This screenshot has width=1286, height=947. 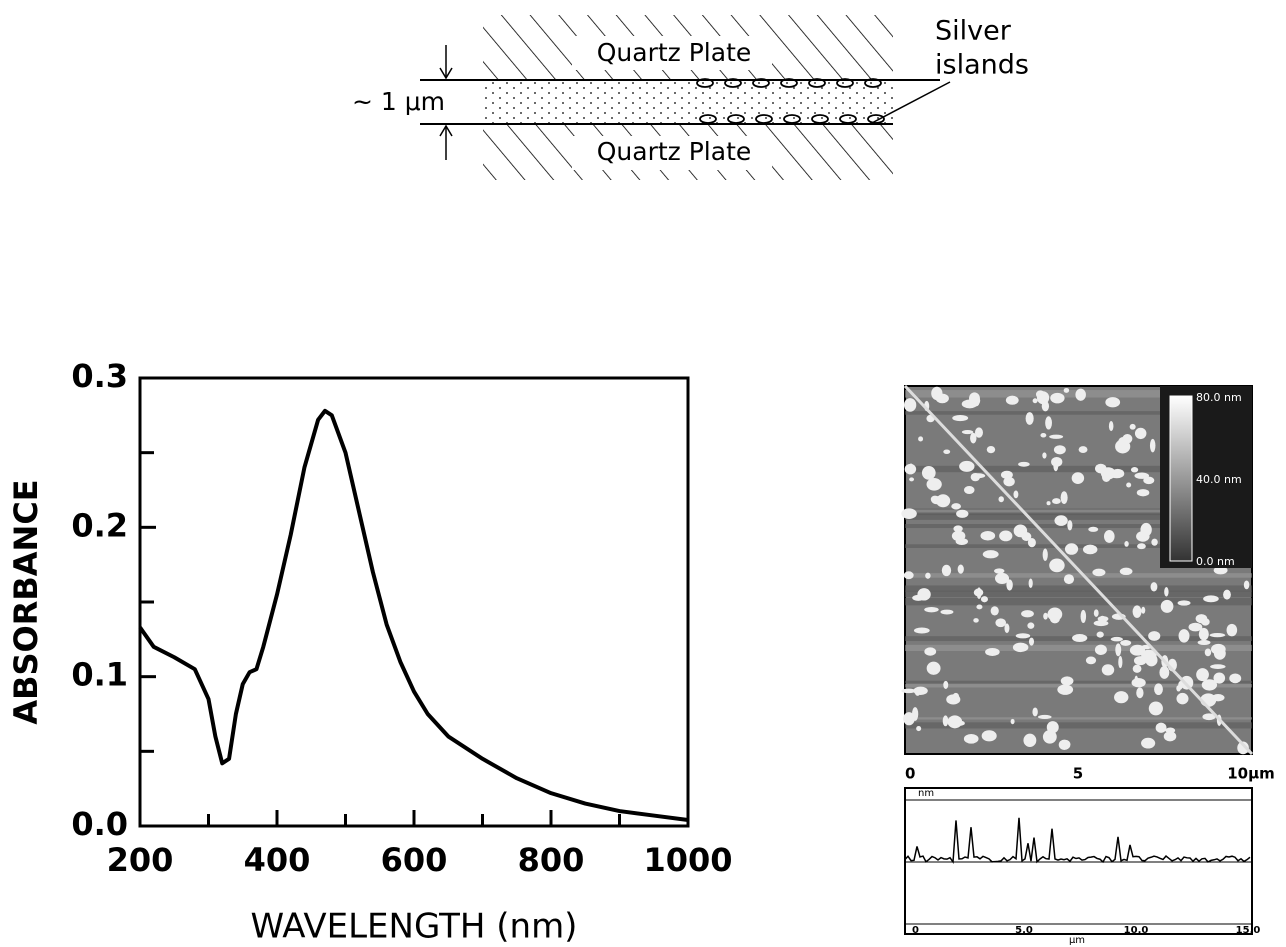 What do you see at coordinates (1219, 397) in the screenshot?
I see `scale-label: 80.0 nm` at bounding box center [1219, 397].